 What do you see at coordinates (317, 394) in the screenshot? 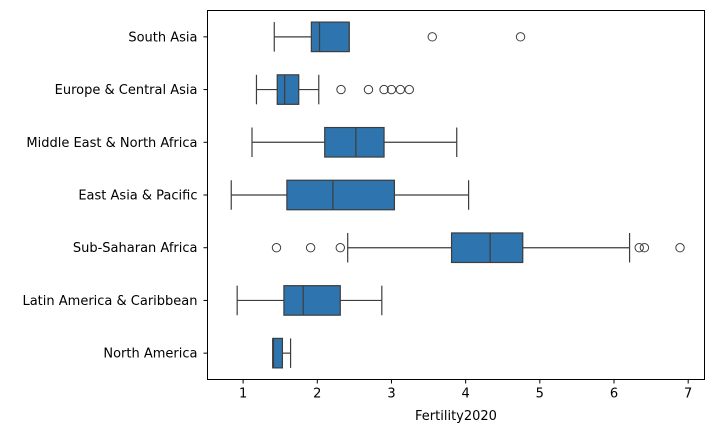
I see `x-tick-label: 2` at bounding box center [317, 394].